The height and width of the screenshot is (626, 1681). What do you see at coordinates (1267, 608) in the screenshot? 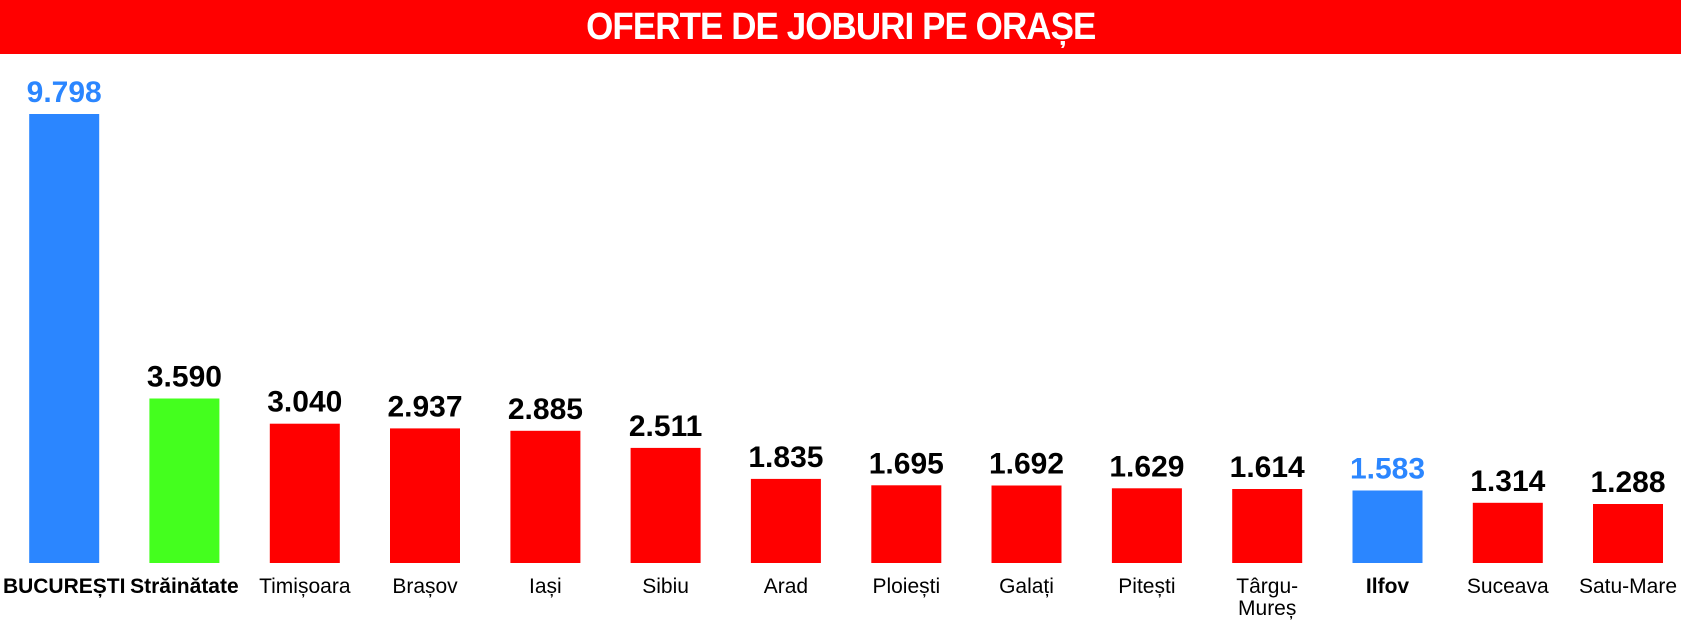
I see `category-label-line: Mureș` at bounding box center [1267, 608].